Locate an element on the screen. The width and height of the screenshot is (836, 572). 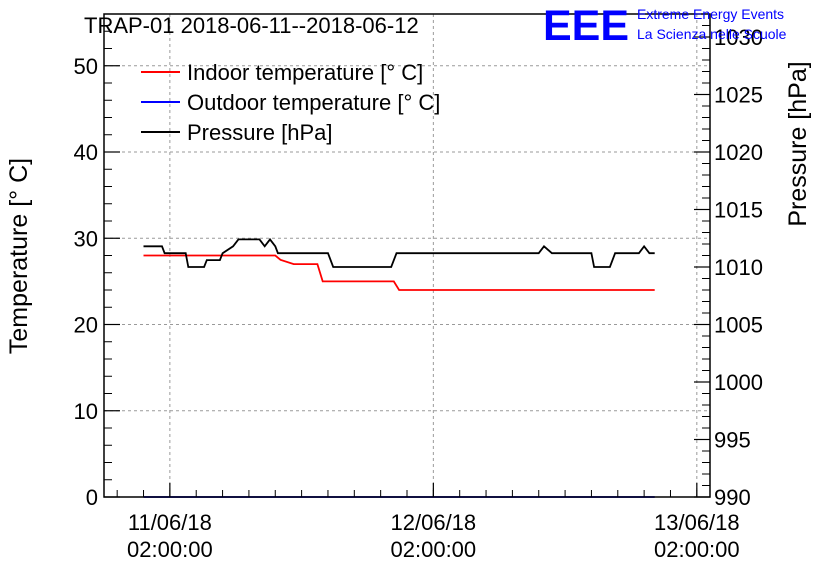
y-axis-label: Temperature [° C] is located at coordinates (19, 256).